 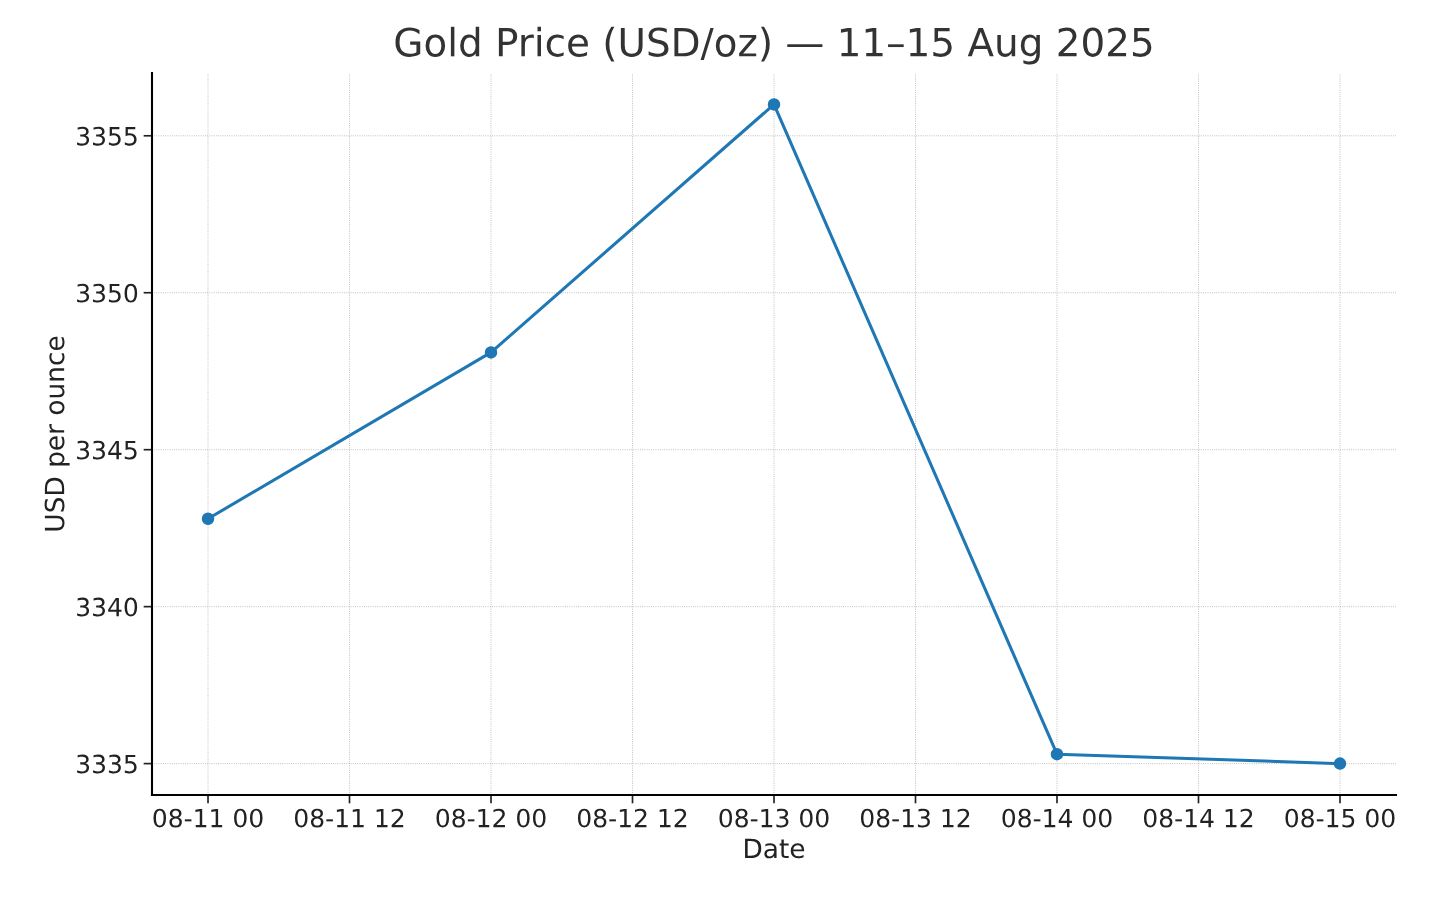 I want to click on chart-title: Gold Price (USD/oz) — 11–15 Aug 2025, so click(x=773, y=45).